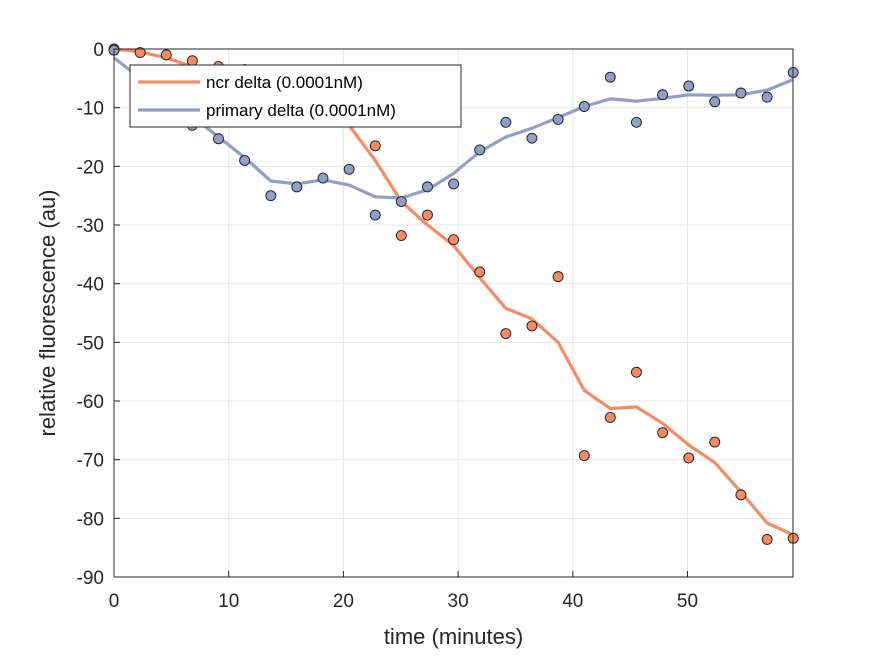  What do you see at coordinates (458, 601) in the screenshot?
I see `x-tick-label: 30` at bounding box center [458, 601].